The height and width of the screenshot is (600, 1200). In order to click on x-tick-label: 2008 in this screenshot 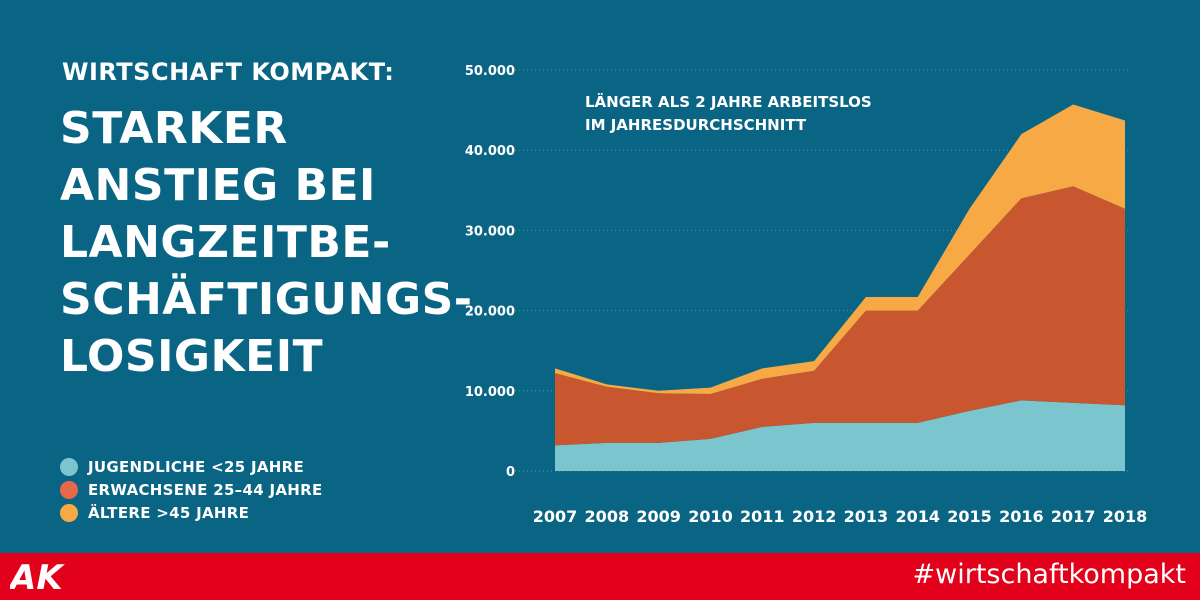, I will do `click(607, 516)`.